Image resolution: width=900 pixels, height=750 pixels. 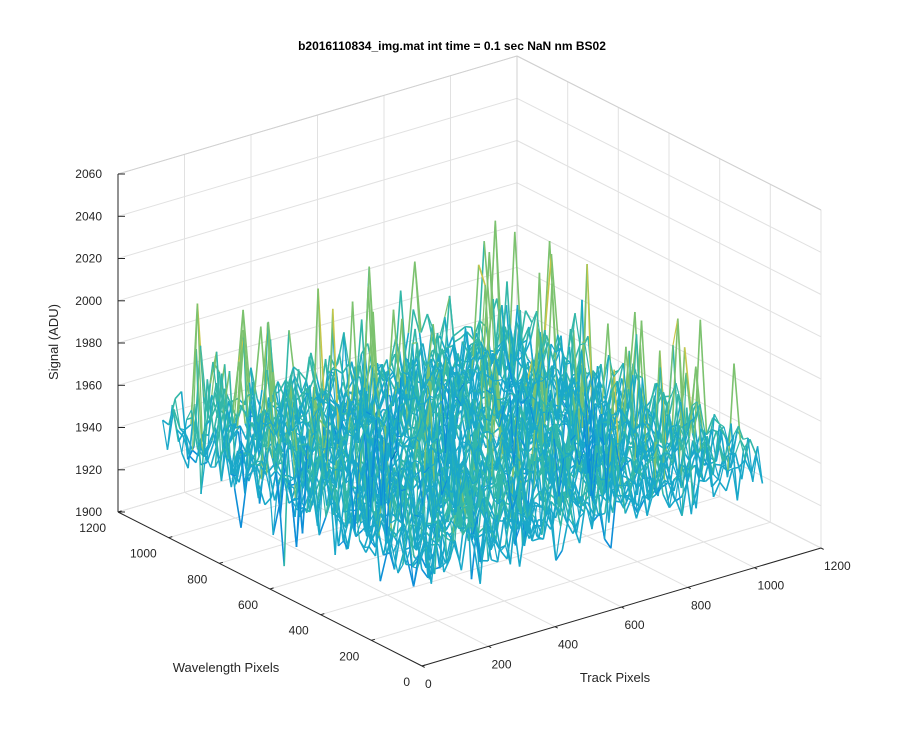 I want to click on z-tick-label: 1940, so click(x=88, y=428).